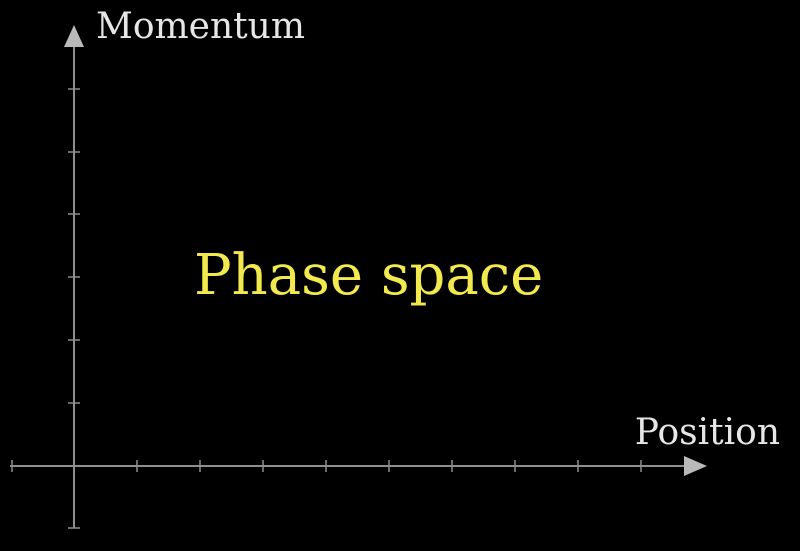 Image resolution: width=800 pixels, height=551 pixels. What do you see at coordinates (707, 432) in the screenshot?
I see `x-axis-label: Position` at bounding box center [707, 432].